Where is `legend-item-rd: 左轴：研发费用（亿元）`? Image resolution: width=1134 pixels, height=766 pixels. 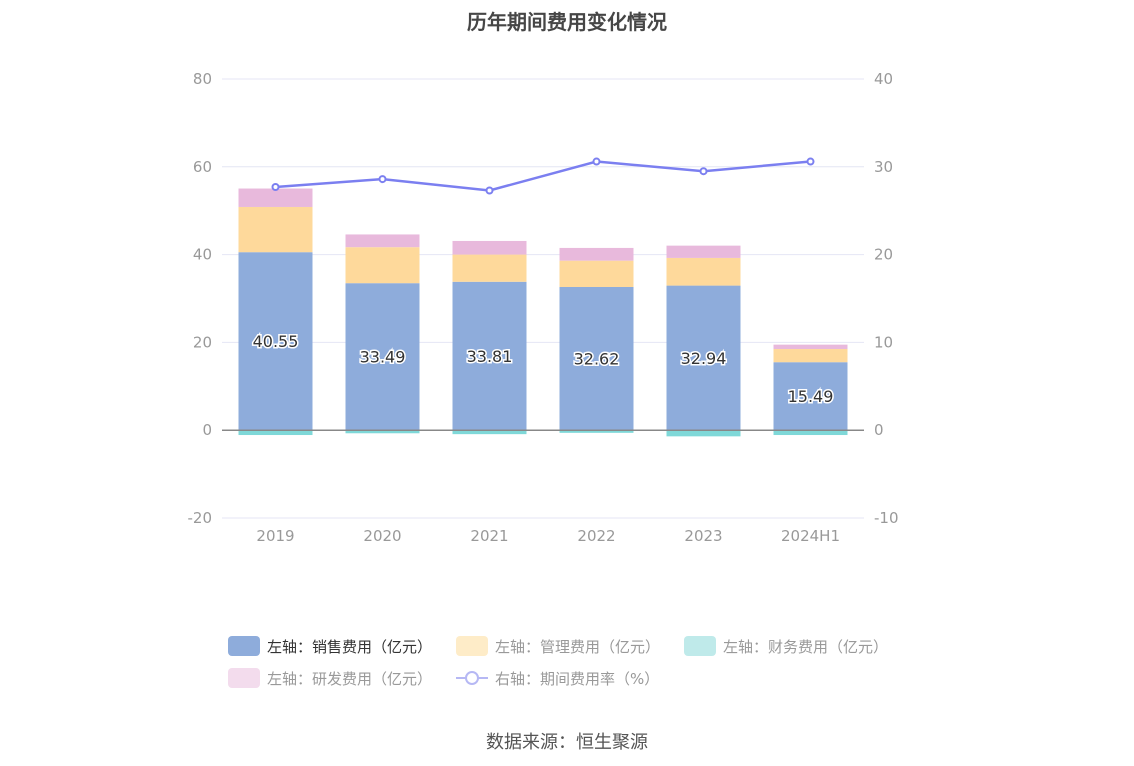
legend-item-rd: 左轴：研发费用（亿元） is located at coordinates (330, 678).